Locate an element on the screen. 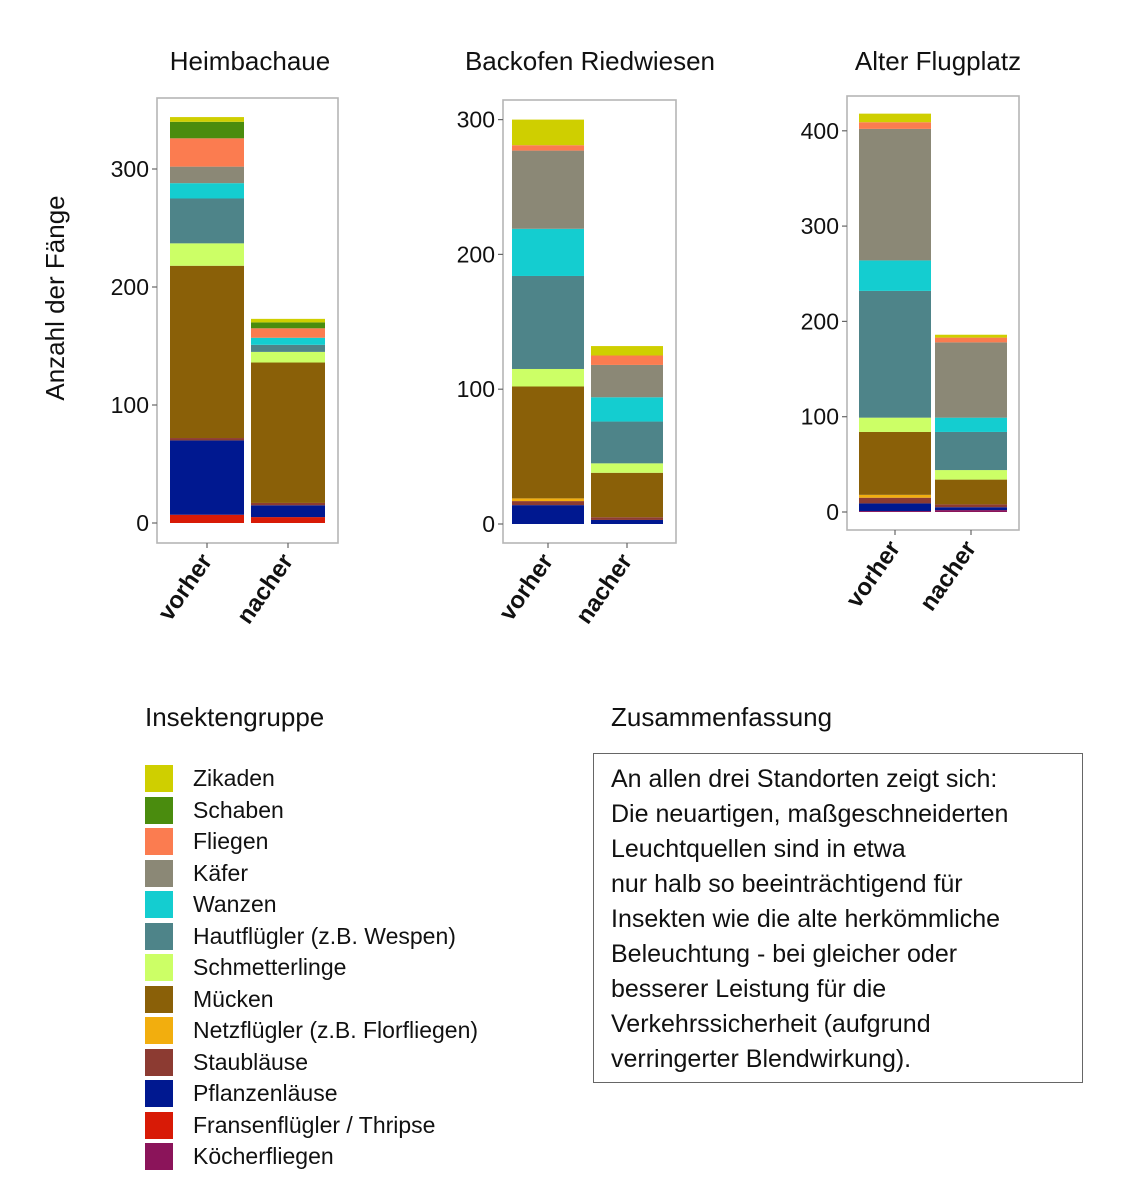  legend-item: Fransenflügler / Thripse is located at coordinates (311, 1126).